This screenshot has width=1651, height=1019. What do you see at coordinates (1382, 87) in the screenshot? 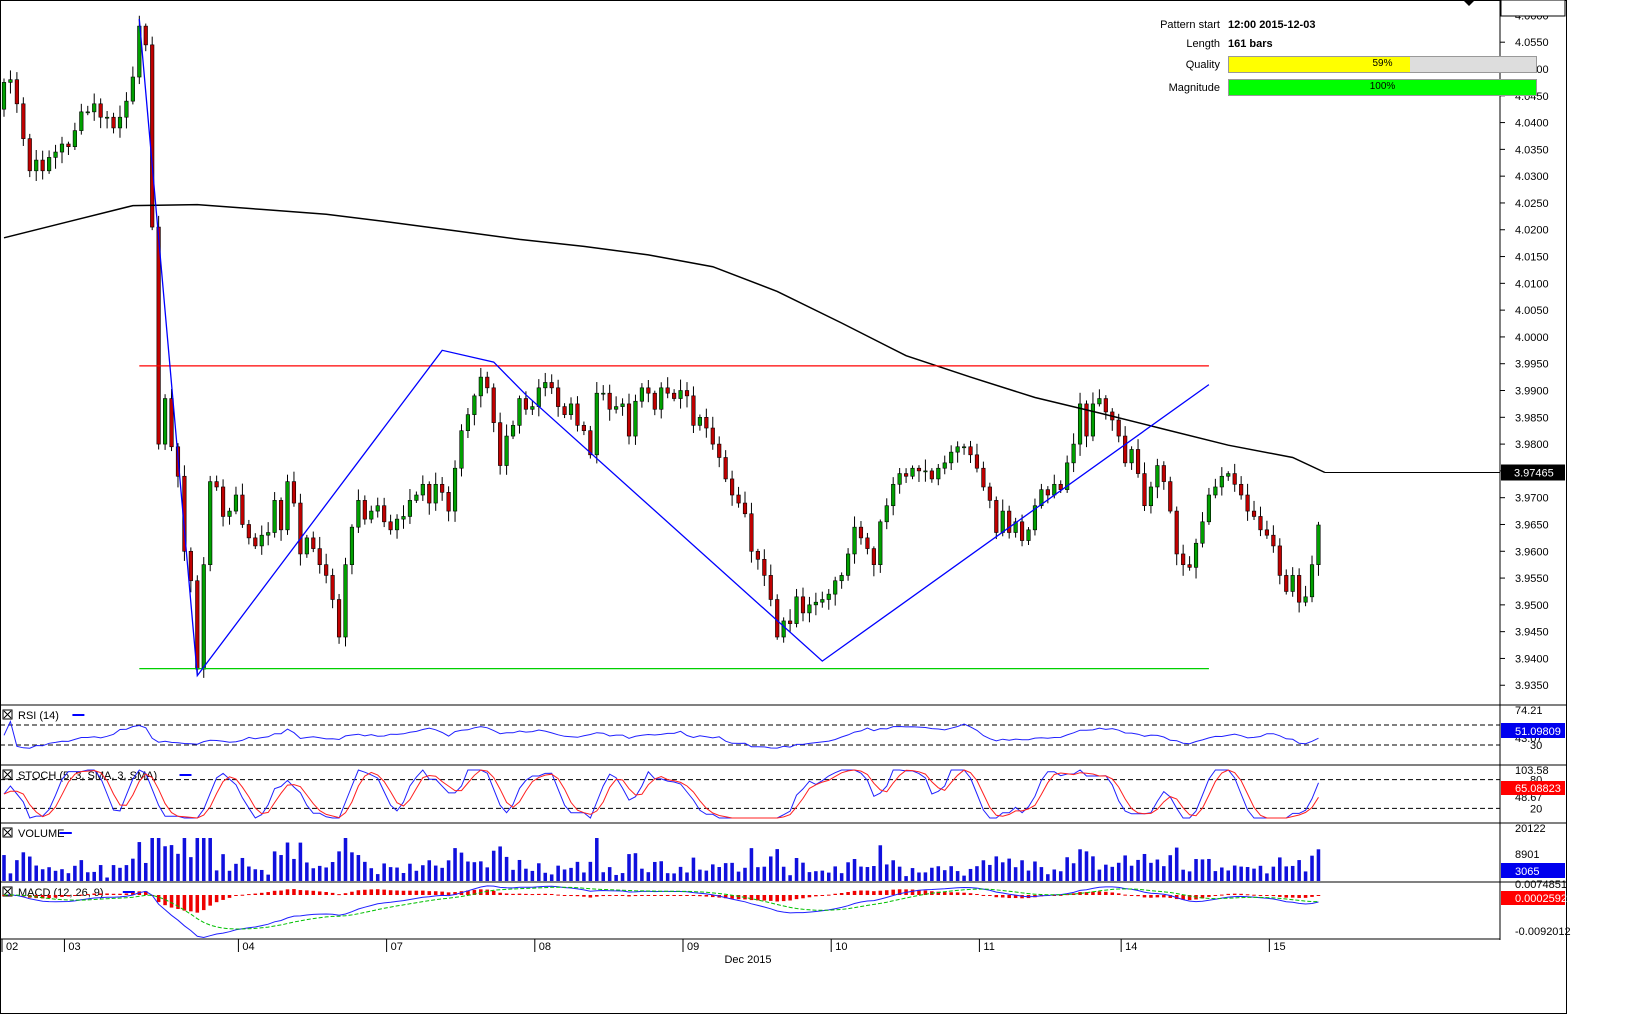
I see `magnitude-bar-fill` at bounding box center [1382, 87].